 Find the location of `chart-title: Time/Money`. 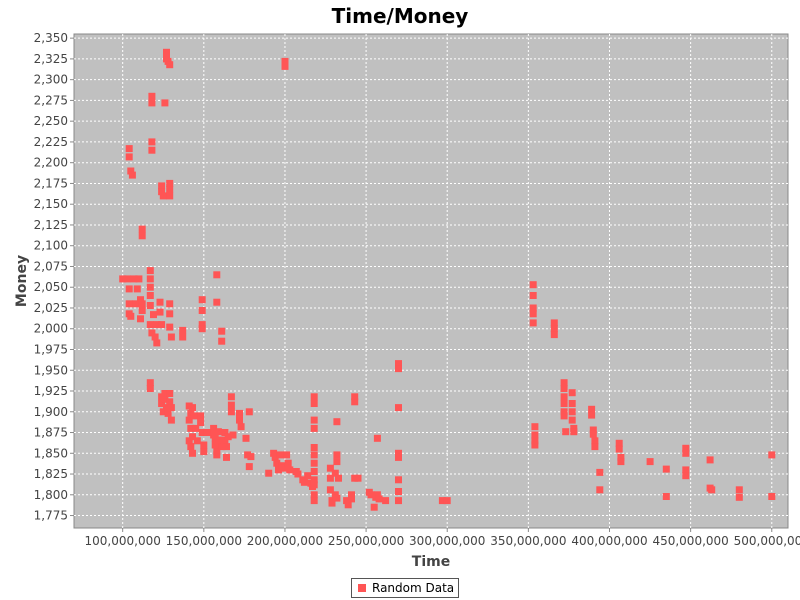

chart-title: Time/Money is located at coordinates (400, 16).